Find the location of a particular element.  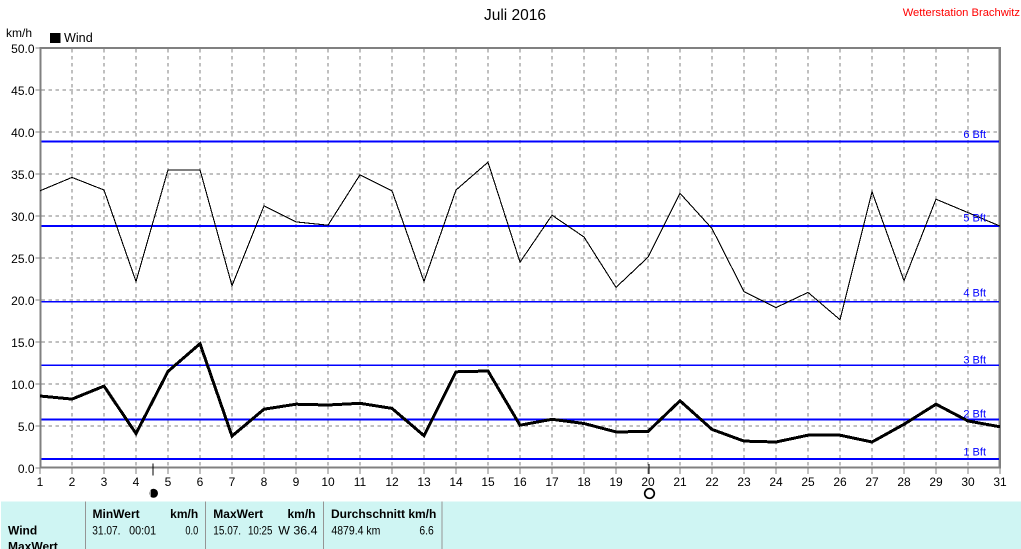

svg-text: 30 is located at coordinates (968, 482).